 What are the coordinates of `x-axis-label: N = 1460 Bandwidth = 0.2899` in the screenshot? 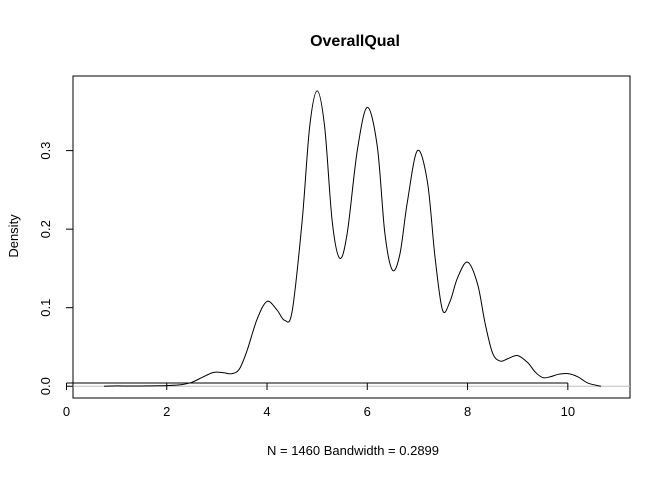 It's located at (353, 450).